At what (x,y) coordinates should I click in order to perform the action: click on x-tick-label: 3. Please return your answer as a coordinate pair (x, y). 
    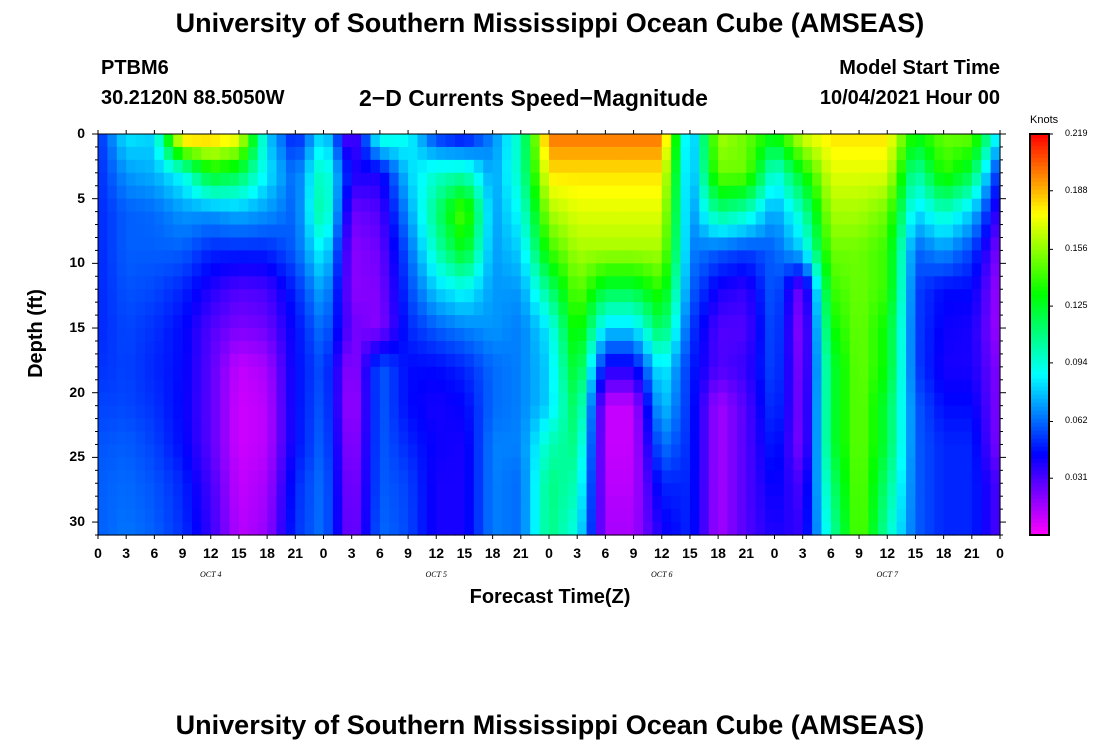
    Looking at the image, I should click on (126, 553).